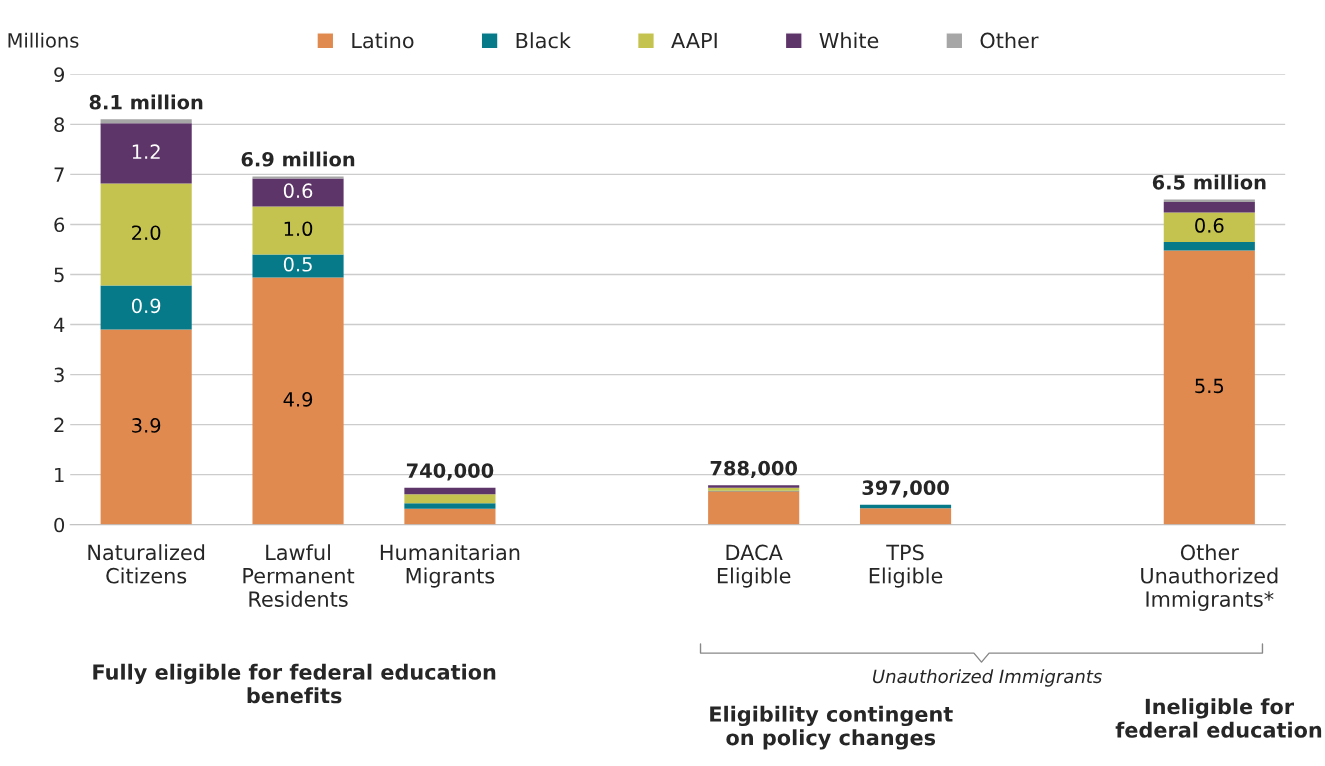 The width and height of the screenshot is (1325, 766). I want to click on text: Eligibility contingent on policy changes, so click(831, 727).